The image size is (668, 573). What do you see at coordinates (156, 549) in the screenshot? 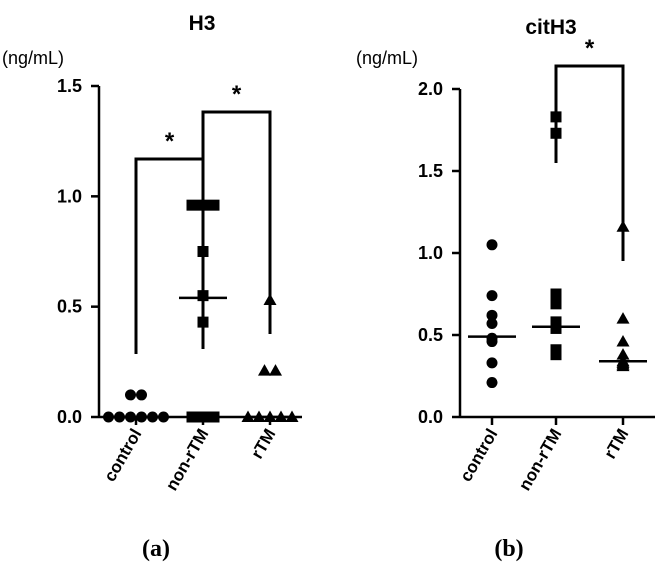
I see `panel-caption: (a)` at bounding box center [156, 549].